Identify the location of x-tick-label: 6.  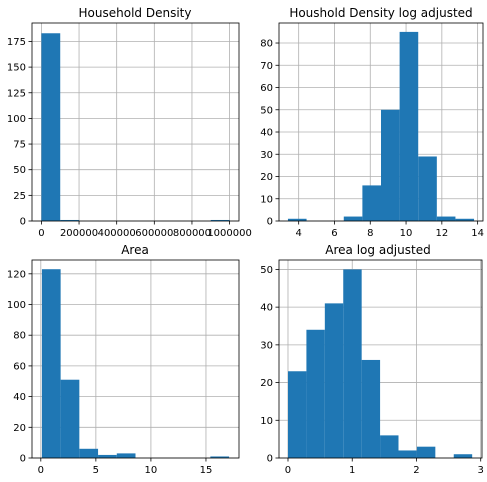
(334, 233).